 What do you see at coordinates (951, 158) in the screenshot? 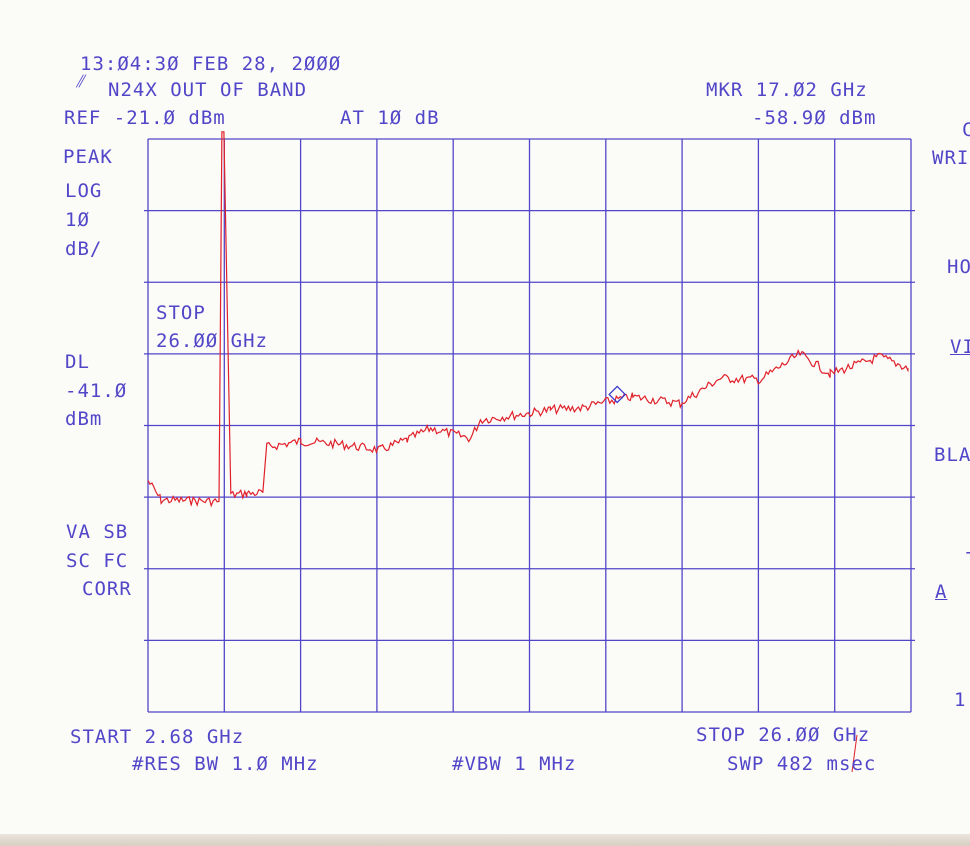
I see `softkey-label-2: WRI` at bounding box center [951, 158].